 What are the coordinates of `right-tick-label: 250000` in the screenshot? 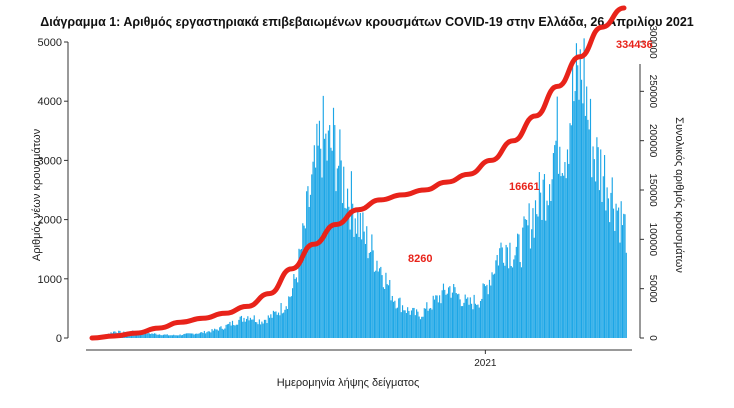 It's located at (652, 92).